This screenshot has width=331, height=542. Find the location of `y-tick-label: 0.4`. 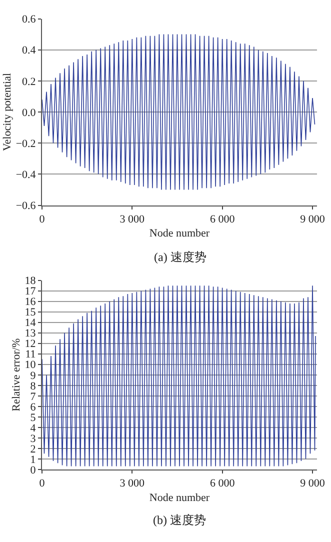

y-tick-label: 0.4 is located at coordinates (29, 50).